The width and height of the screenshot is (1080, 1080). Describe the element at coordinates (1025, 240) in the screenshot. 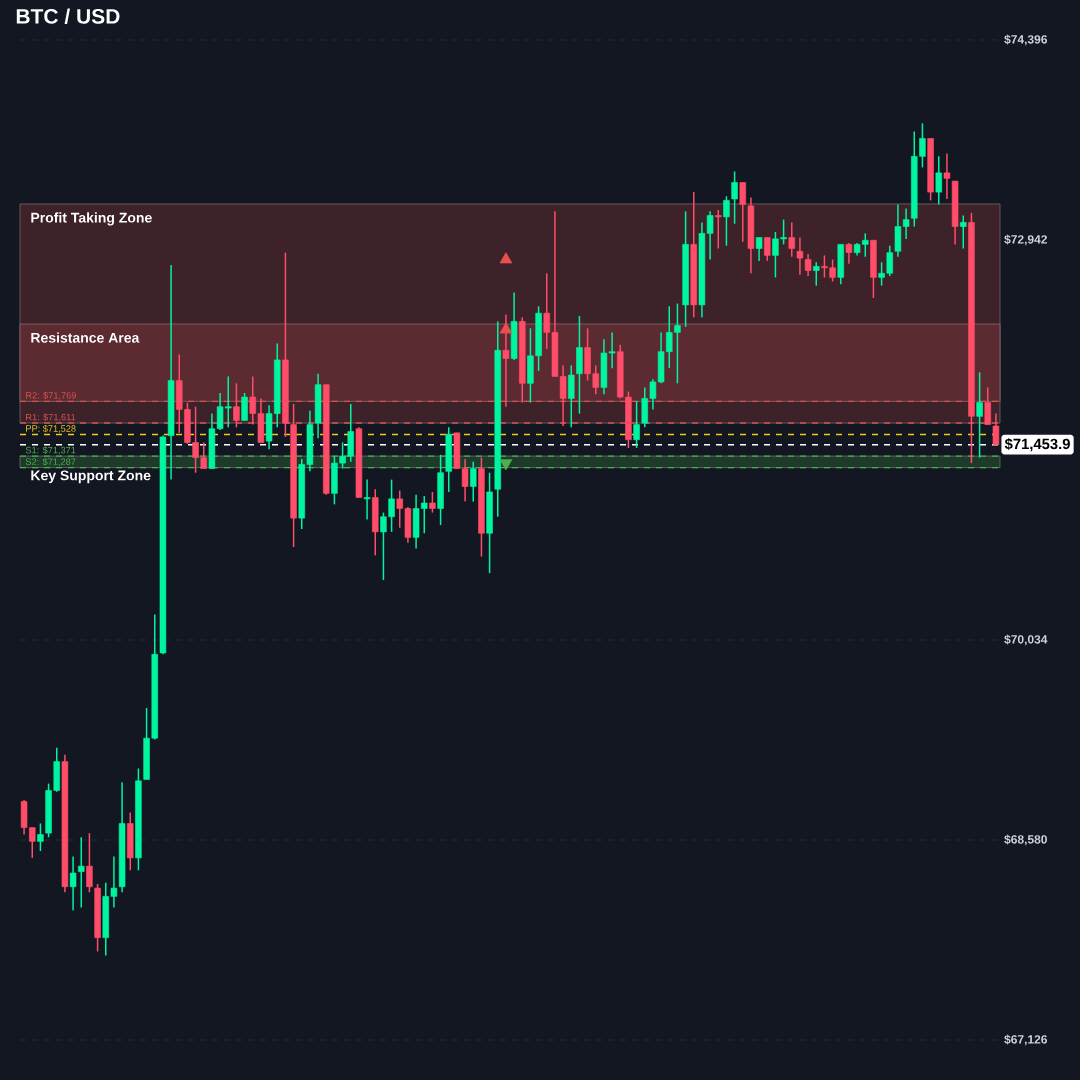

I see `y-tick-label: $72,942` at that location.